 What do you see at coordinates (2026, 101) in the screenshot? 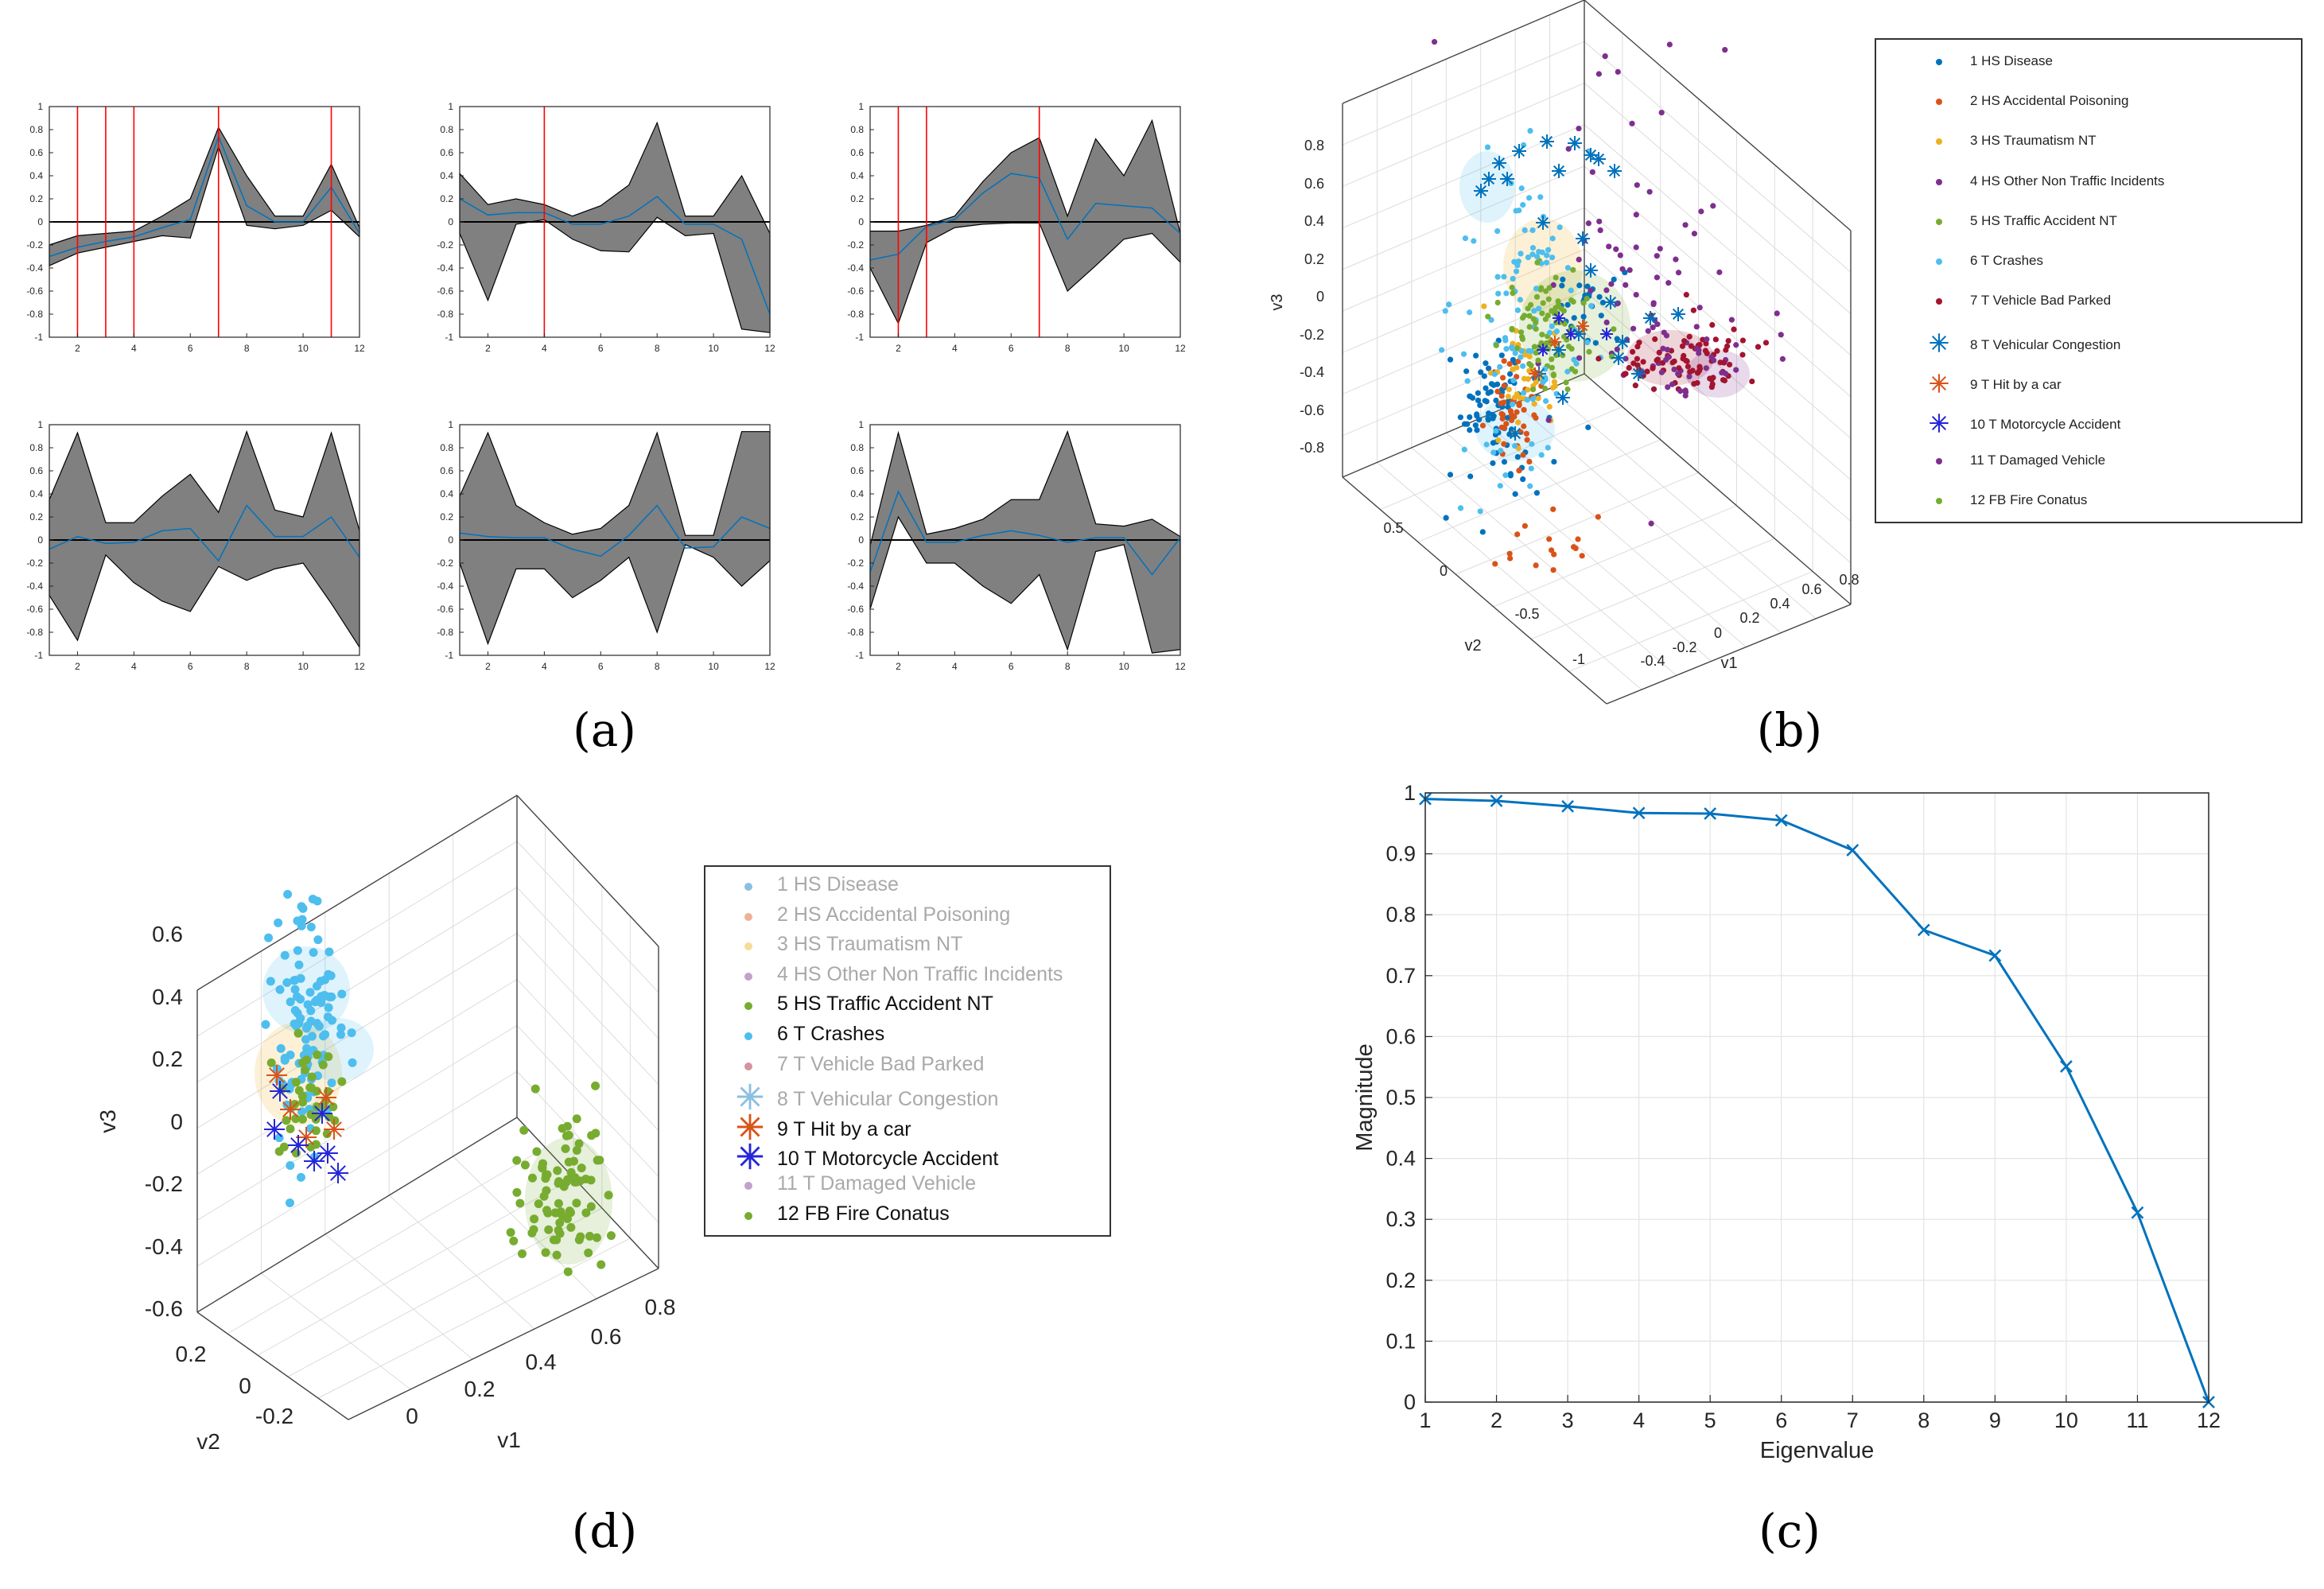
I see `legend-item: 2 HS Accidental Poisoning` at bounding box center [2026, 101].